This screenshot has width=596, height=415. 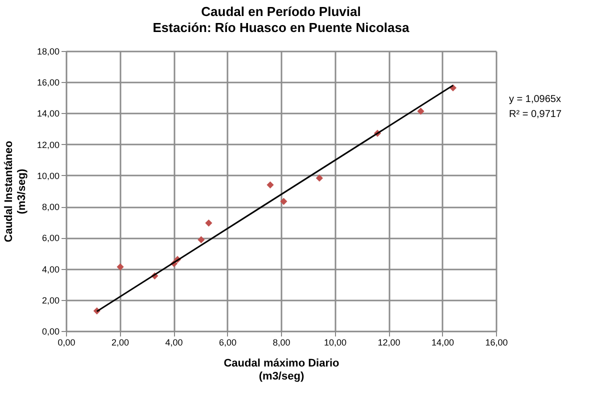 What do you see at coordinates (51, 300) in the screenshot?
I see `y-tick-label: 2,00` at bounding box center [51, 300].